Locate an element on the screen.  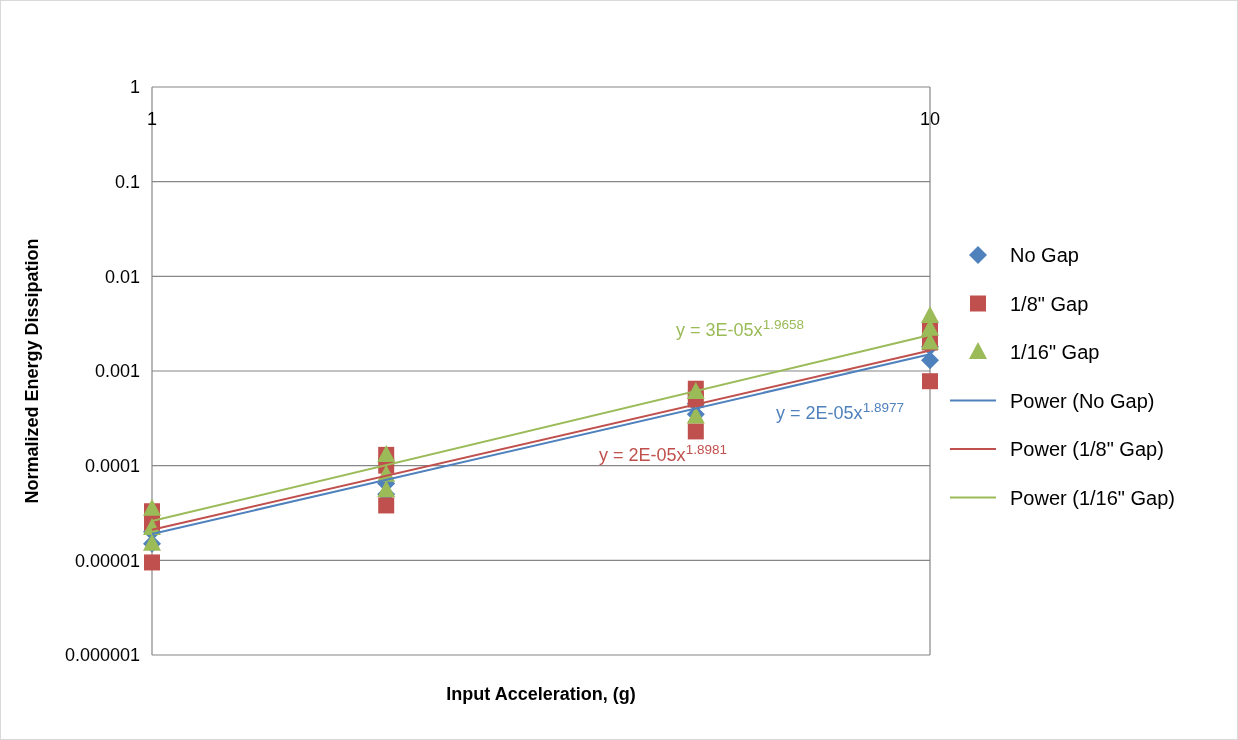
legend-label: 1/16" Gap is located at coordinates (1055, 352).